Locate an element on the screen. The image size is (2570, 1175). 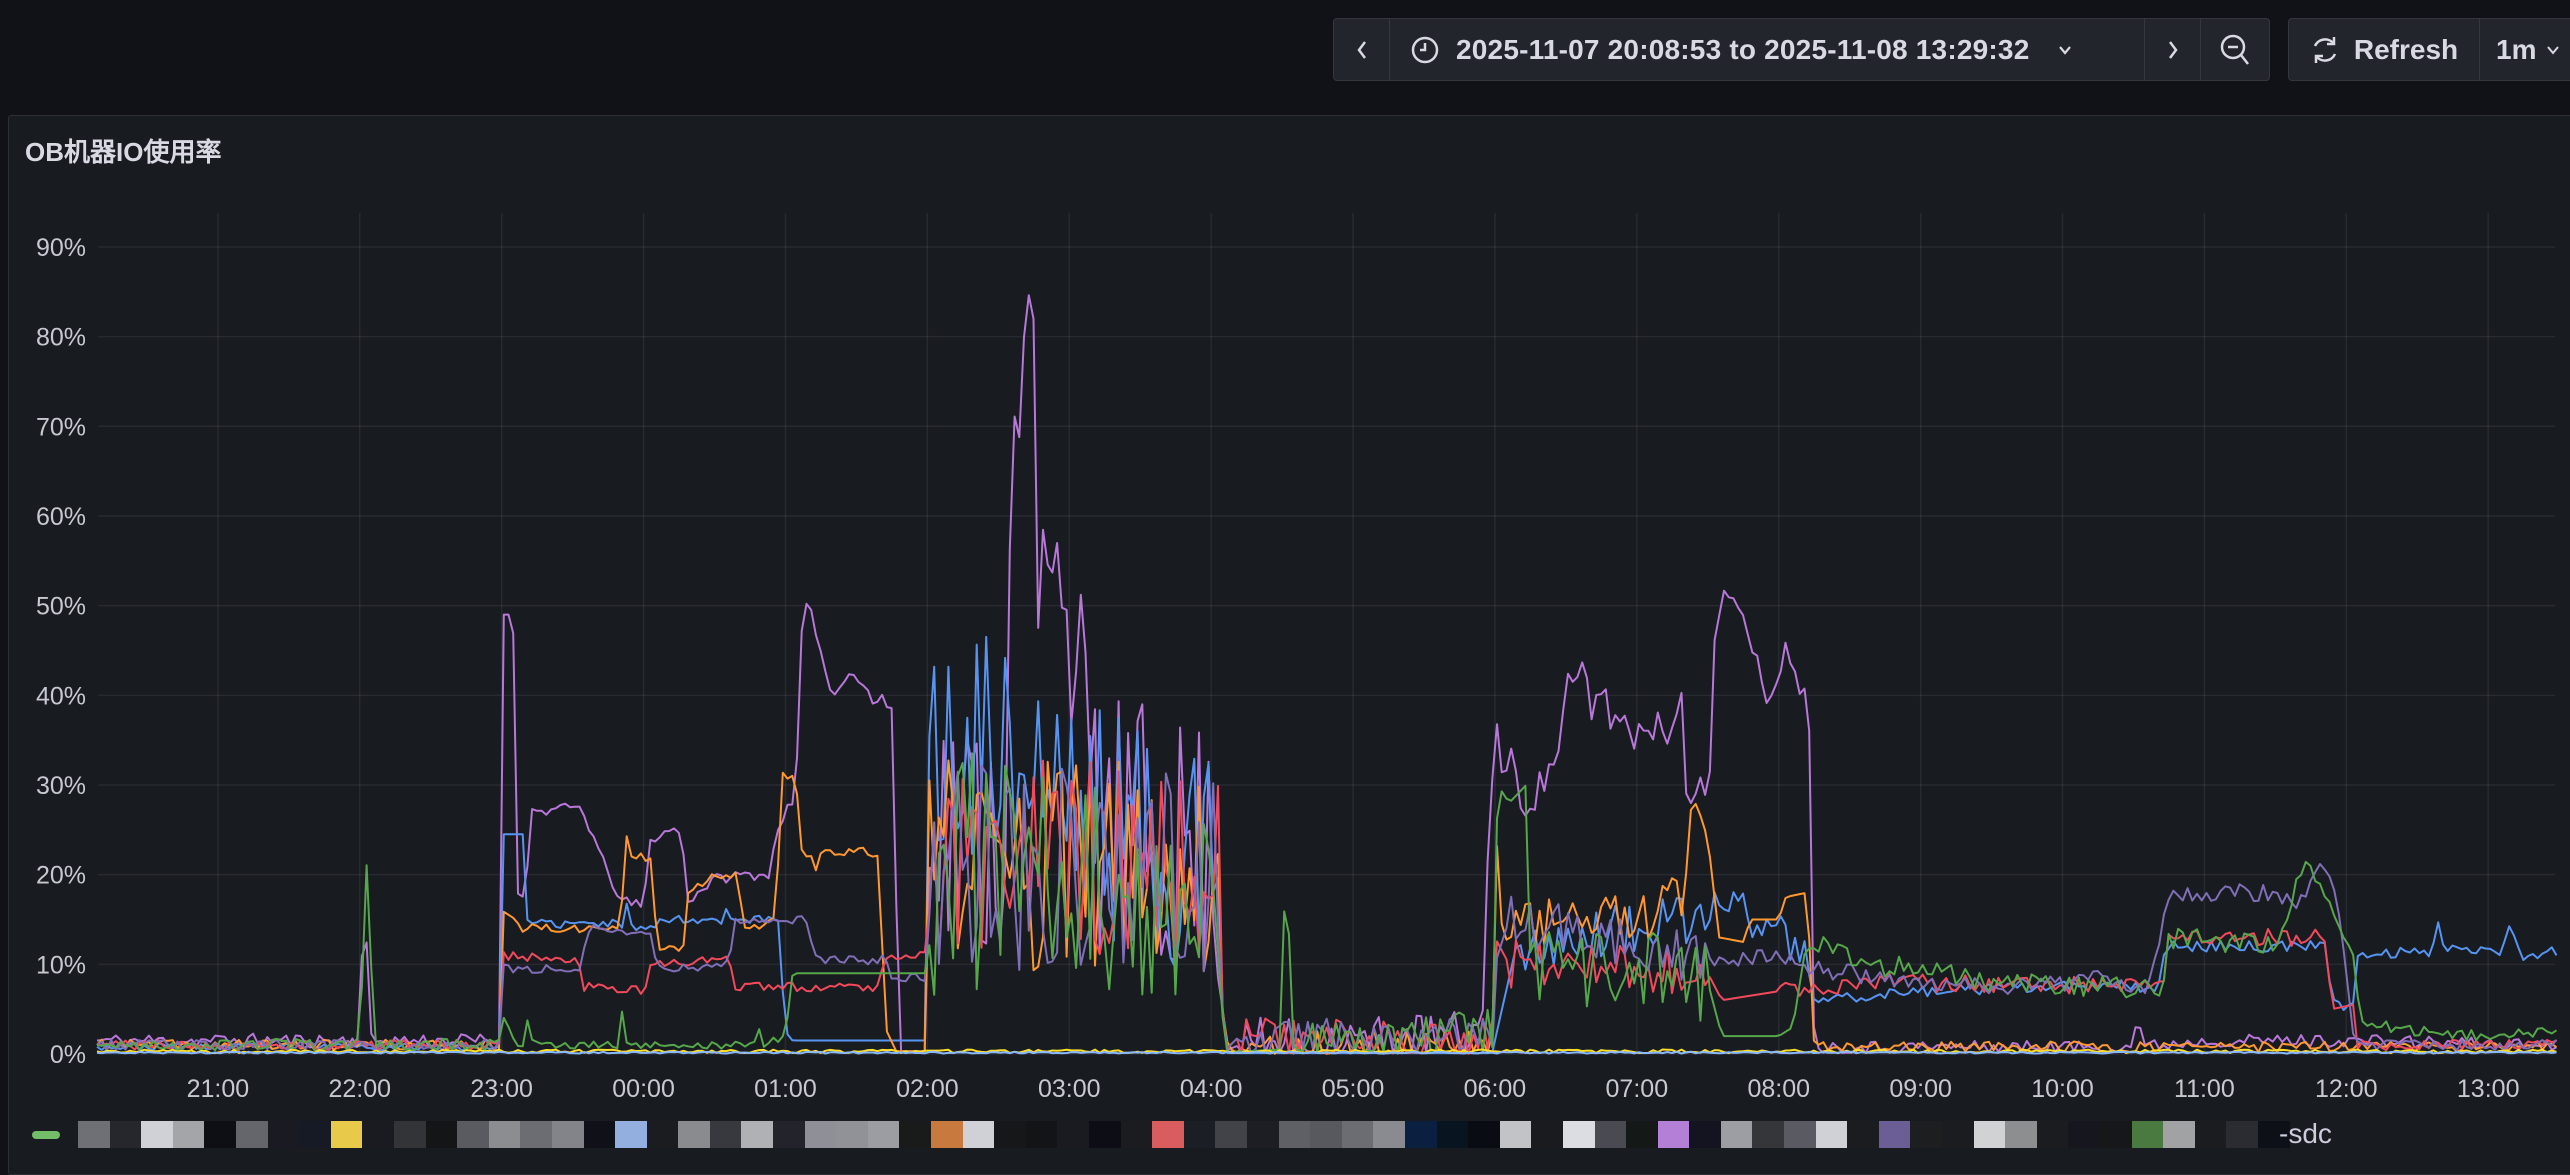
x-tick-label: 00:00 is located at coordinates (643, 1089).